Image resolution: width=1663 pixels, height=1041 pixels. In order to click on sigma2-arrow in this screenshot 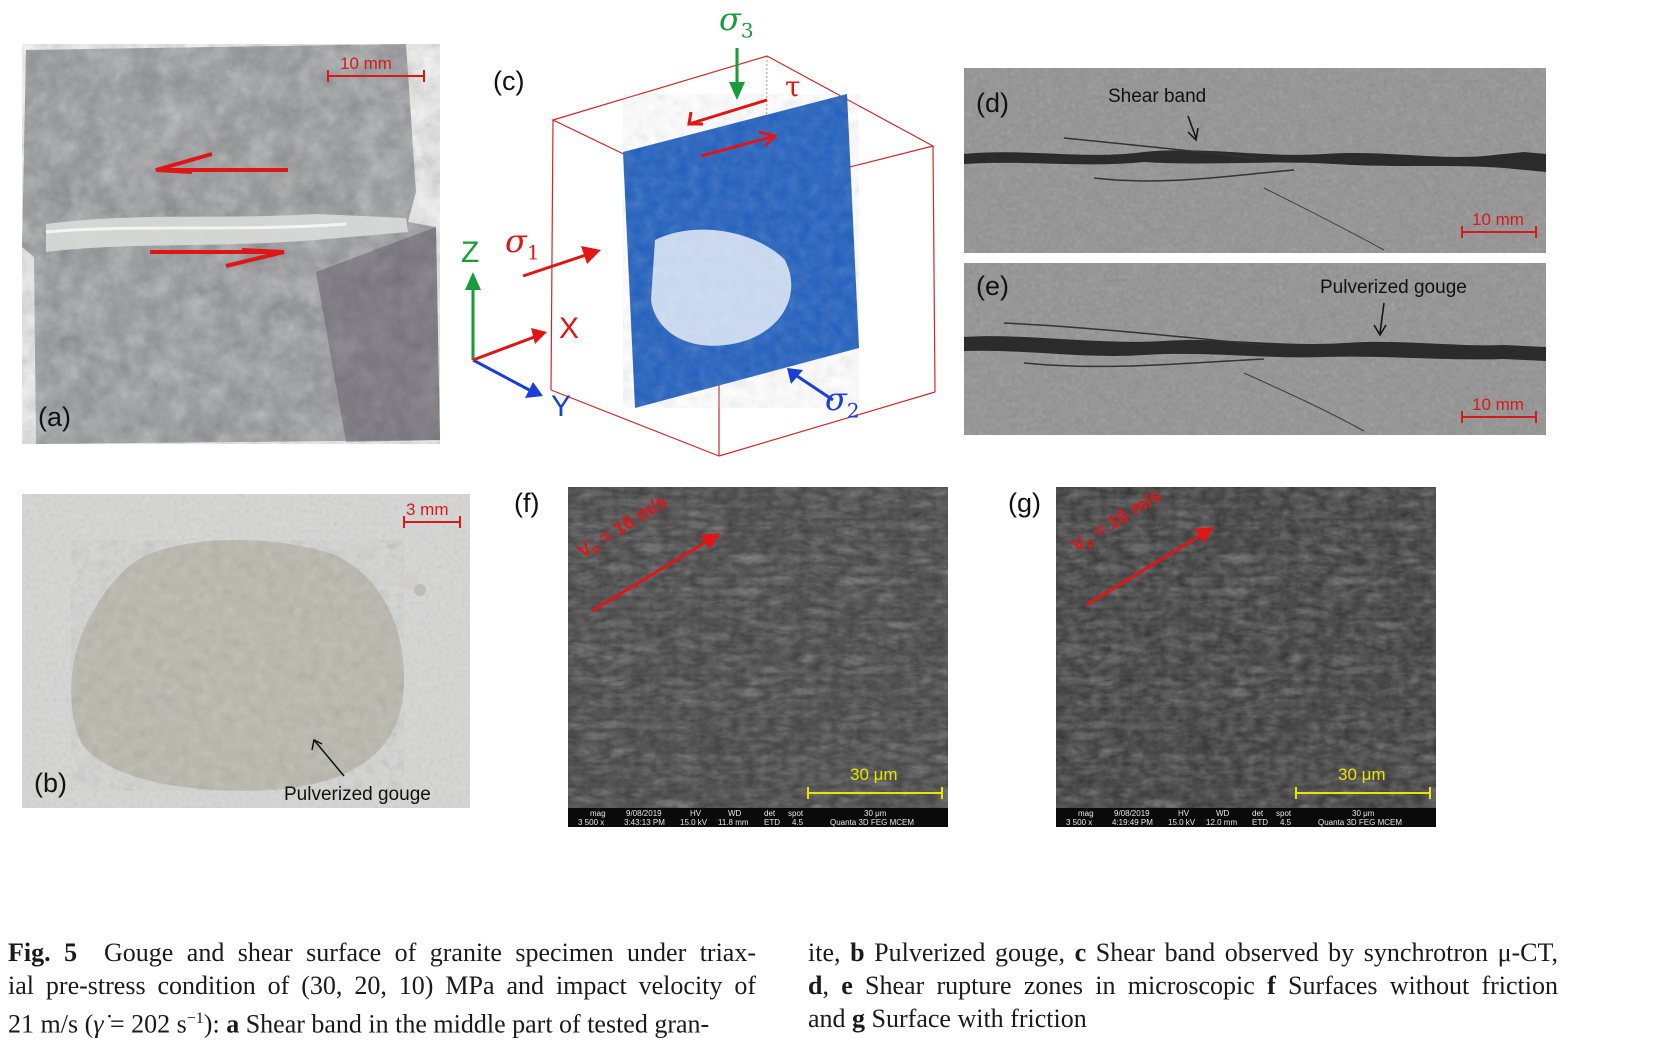, I will do `click(815, 388)`.